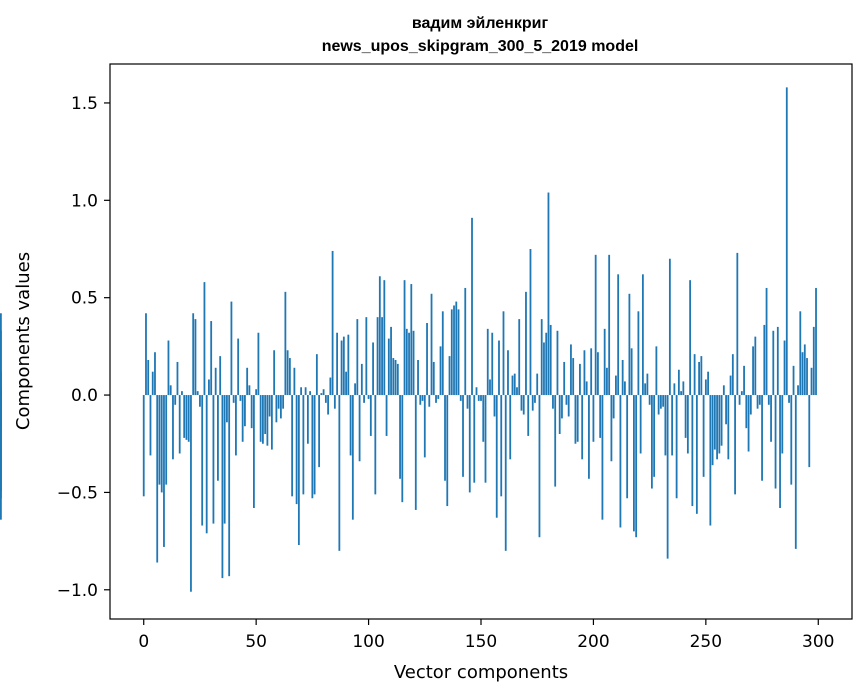  What do you see at coordinates (83, 347) in the screenshot?
I see `y-axis-ticks: −1.0 −0.5 0.0 0.5 1.0 1.5` at bounding box center [83, 347].